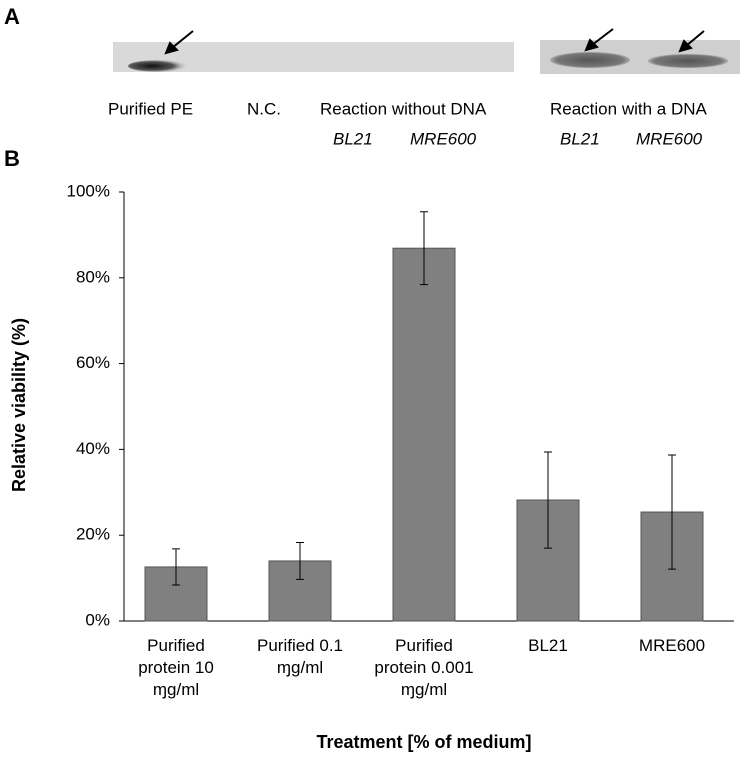  I want to click on y-tick-label: 80%, so click(93, 276).